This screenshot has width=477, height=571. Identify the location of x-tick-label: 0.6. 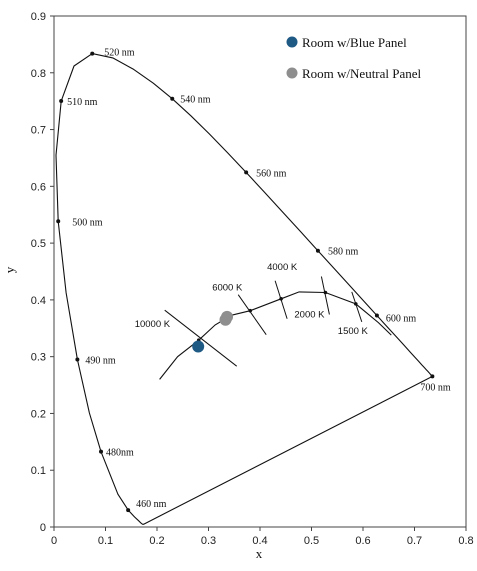
(362, 541).